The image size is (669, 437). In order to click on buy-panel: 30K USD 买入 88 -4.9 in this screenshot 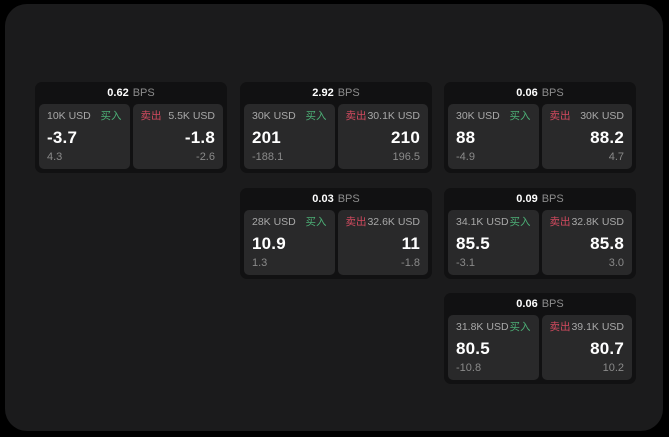, I will do `click(493, 136)`.